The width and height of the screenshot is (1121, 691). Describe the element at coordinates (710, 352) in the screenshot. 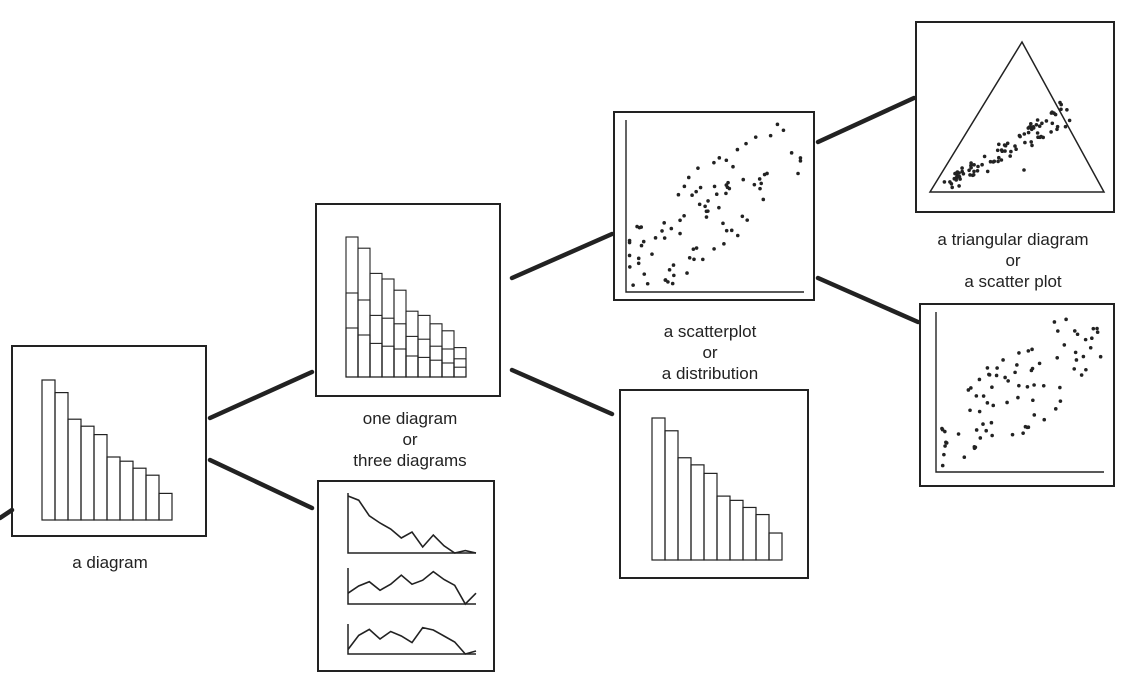

I see `label-scatterplot-line-2: or` at that location.